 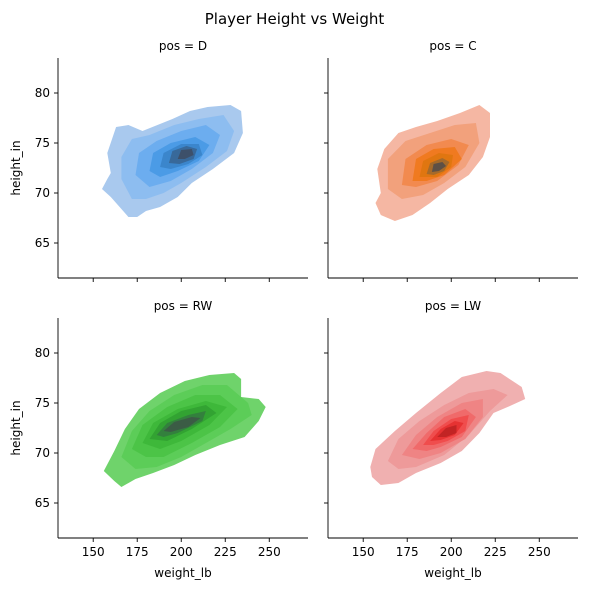 I want to click on panel-title: pos = LW, so click(x=453, y=306).